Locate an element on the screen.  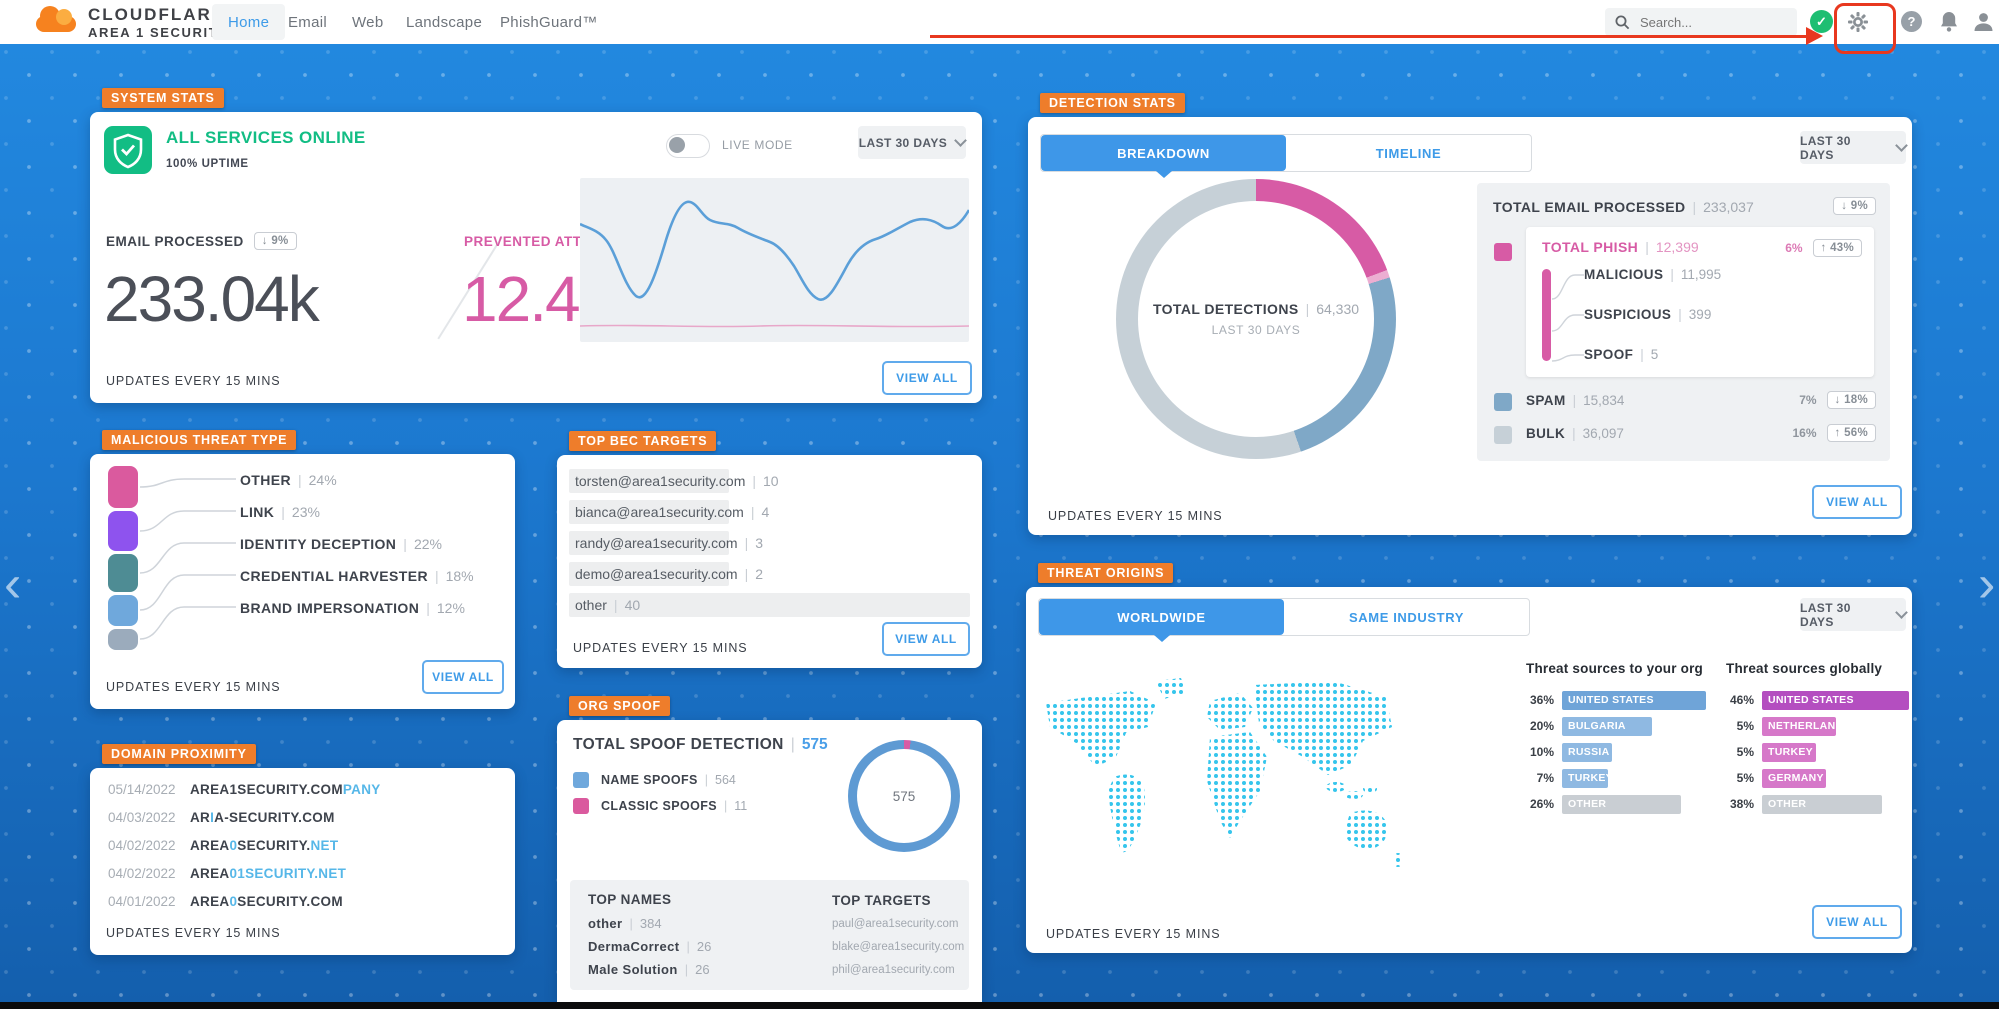
domain-row: 05/14/2022 AREA1SECURITY.COM PANY is located at coordinates (244, 789).